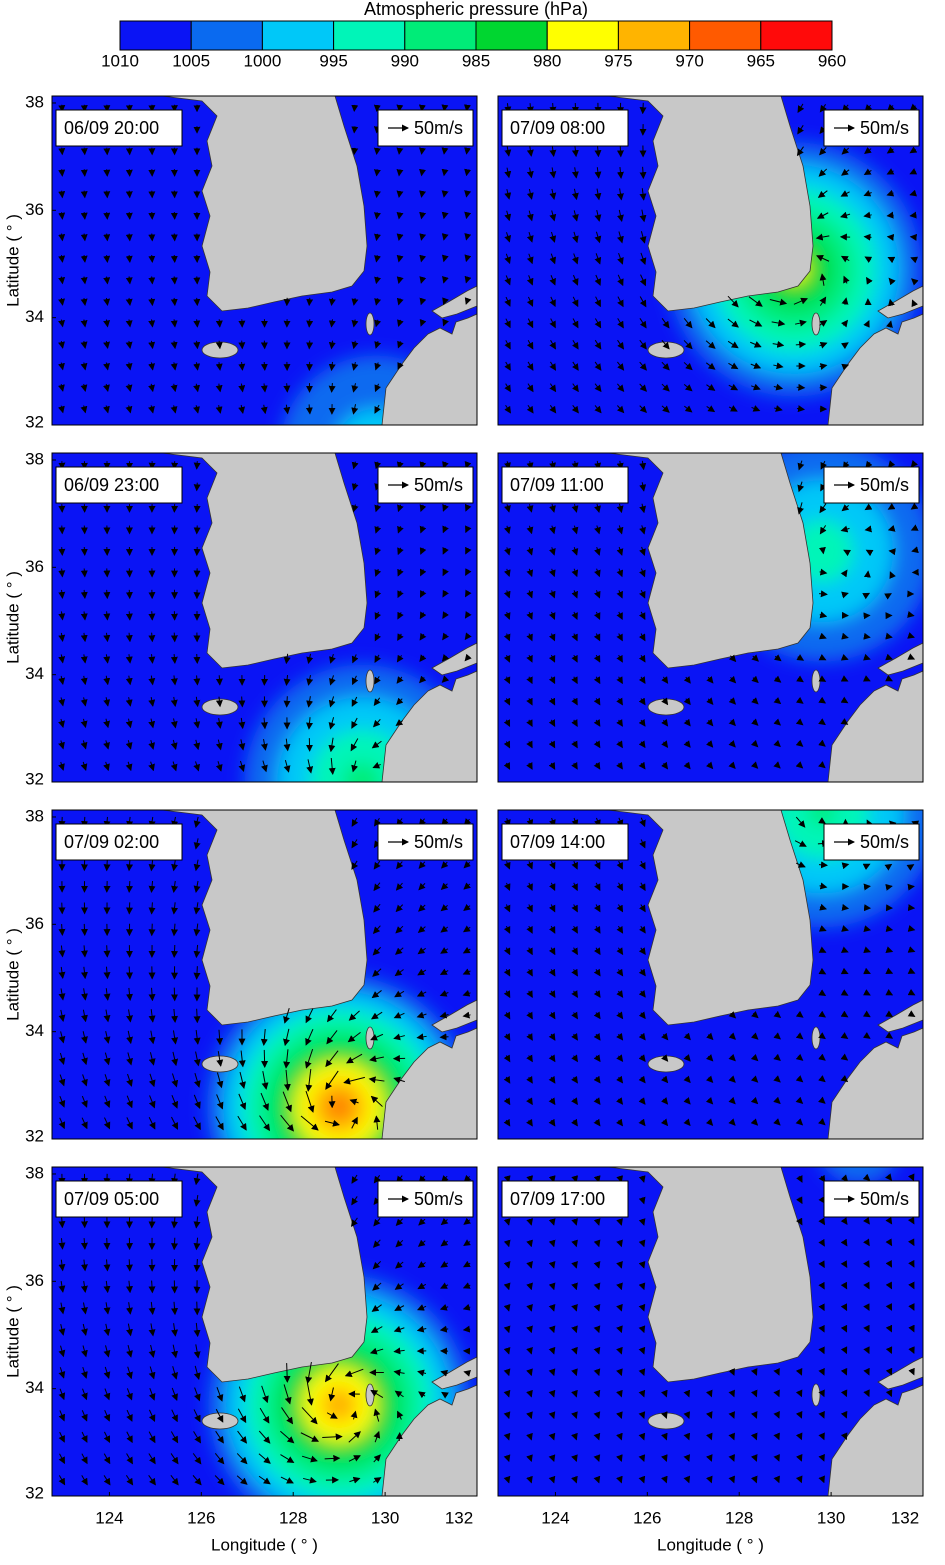  What do you see at coordinates (262, 60) in the screenshot?
I see `colorbar-label: 1000` at bounding box center [262, 60].